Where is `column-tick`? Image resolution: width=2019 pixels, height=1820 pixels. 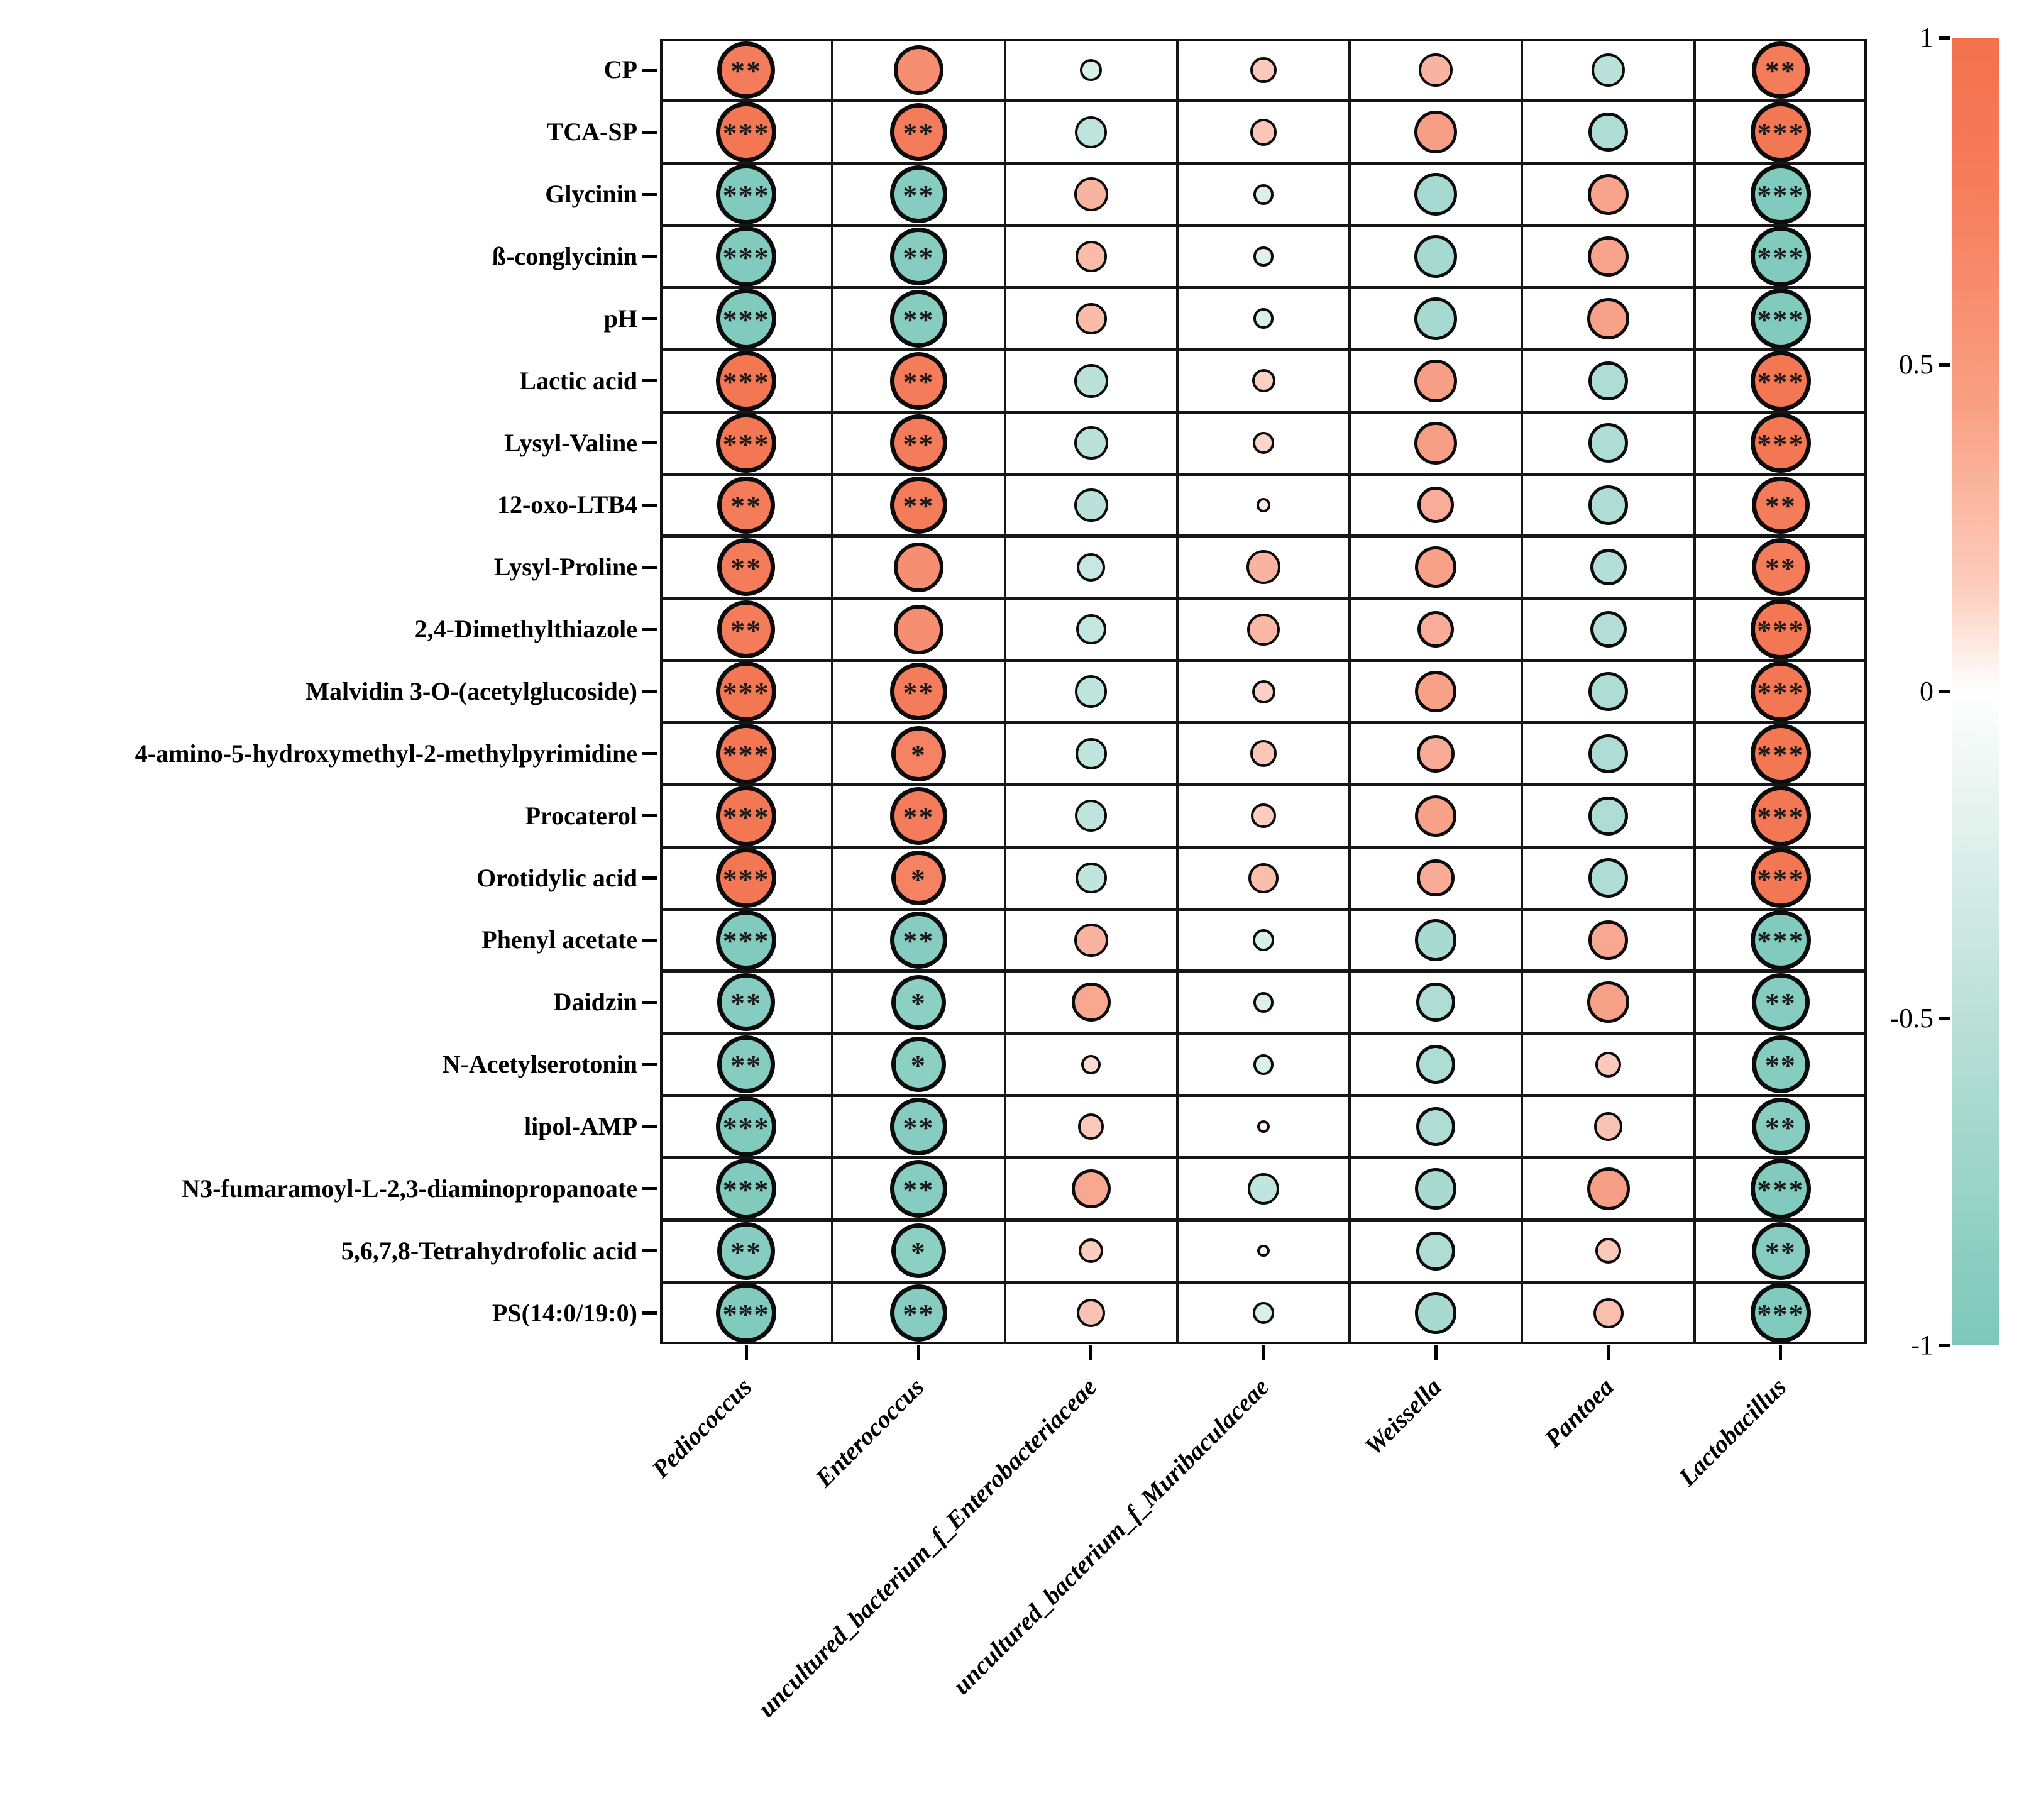 column-tick is located at coordinates (1263, 1352).